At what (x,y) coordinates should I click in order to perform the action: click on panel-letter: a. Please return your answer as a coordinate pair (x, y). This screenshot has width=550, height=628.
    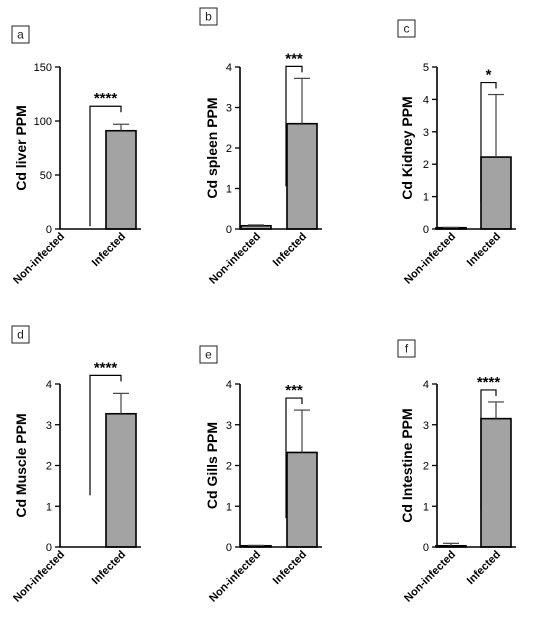
    Looking at the image, I should click on (20, 35).